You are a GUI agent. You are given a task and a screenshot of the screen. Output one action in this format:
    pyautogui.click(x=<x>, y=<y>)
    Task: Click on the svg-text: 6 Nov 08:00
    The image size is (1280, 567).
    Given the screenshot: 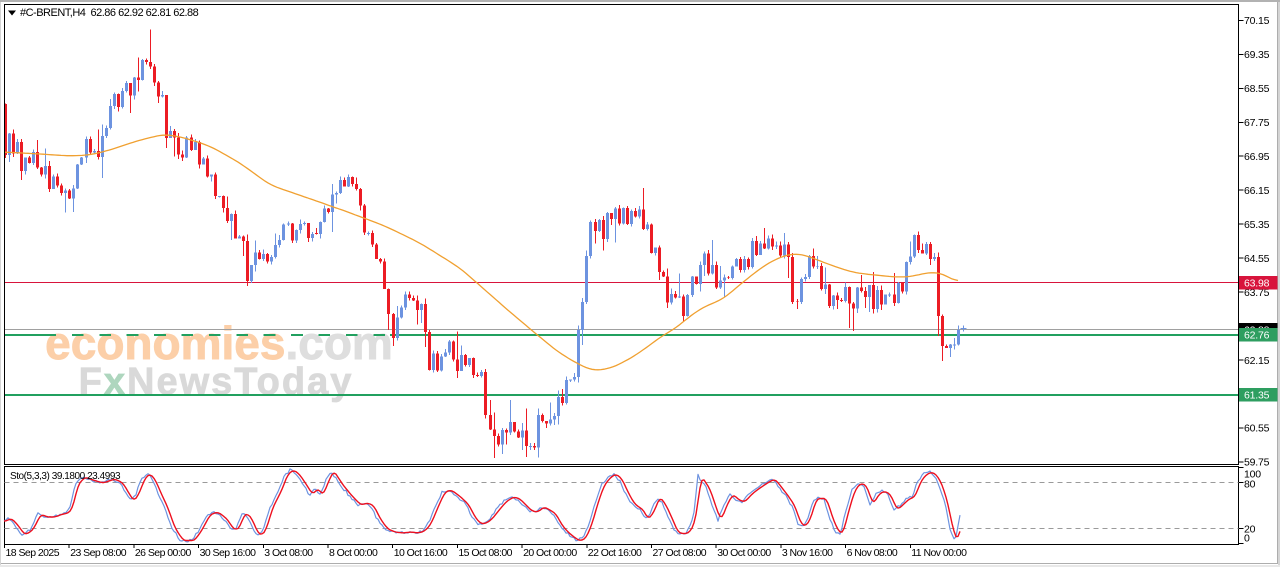 What is the action you would take?
    pyautogui.click(x=872, y=553)
    